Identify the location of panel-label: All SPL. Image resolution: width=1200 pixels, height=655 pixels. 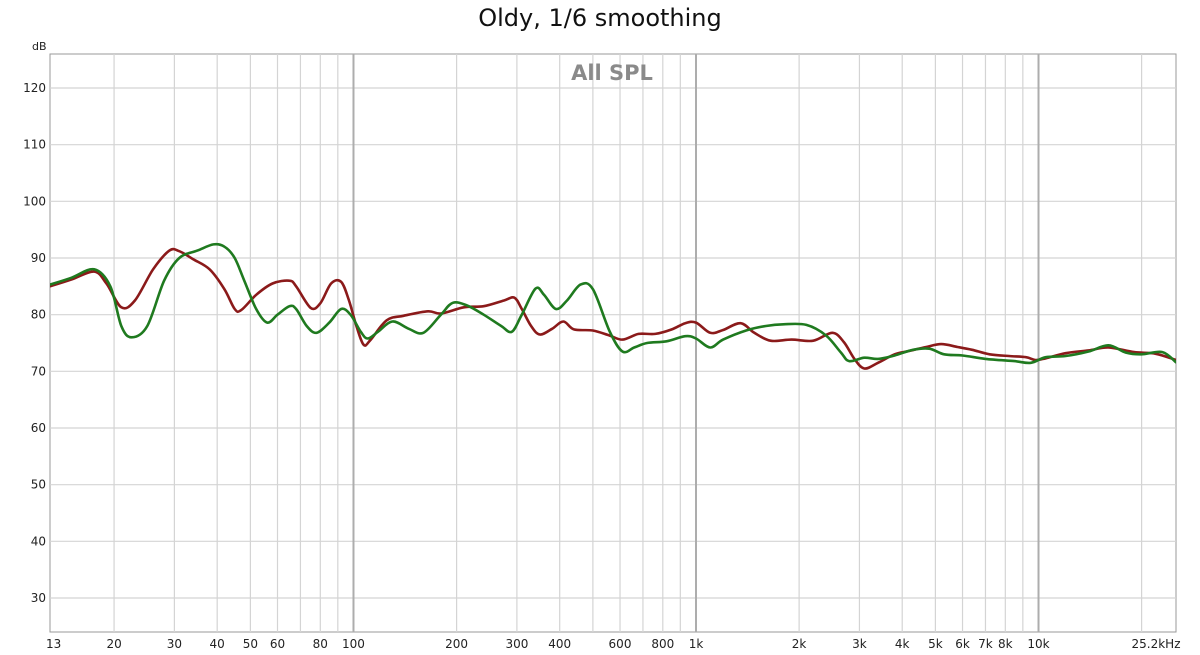
(612, 73).